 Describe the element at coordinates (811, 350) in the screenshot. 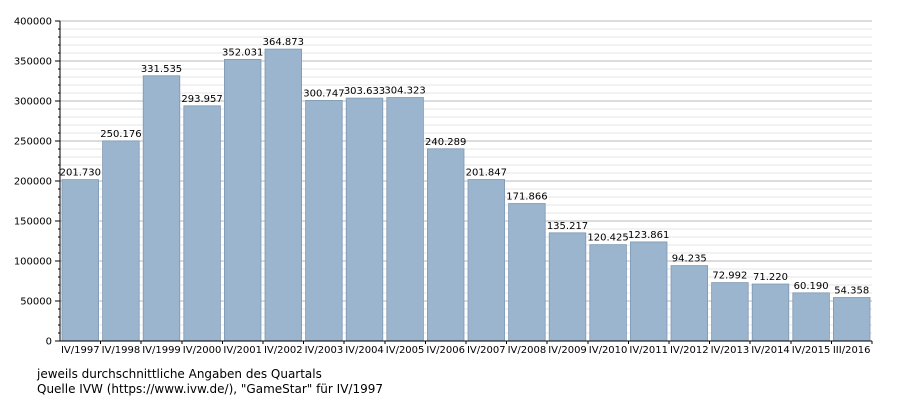

I see `x-tick-label: IV/2015` at that location.